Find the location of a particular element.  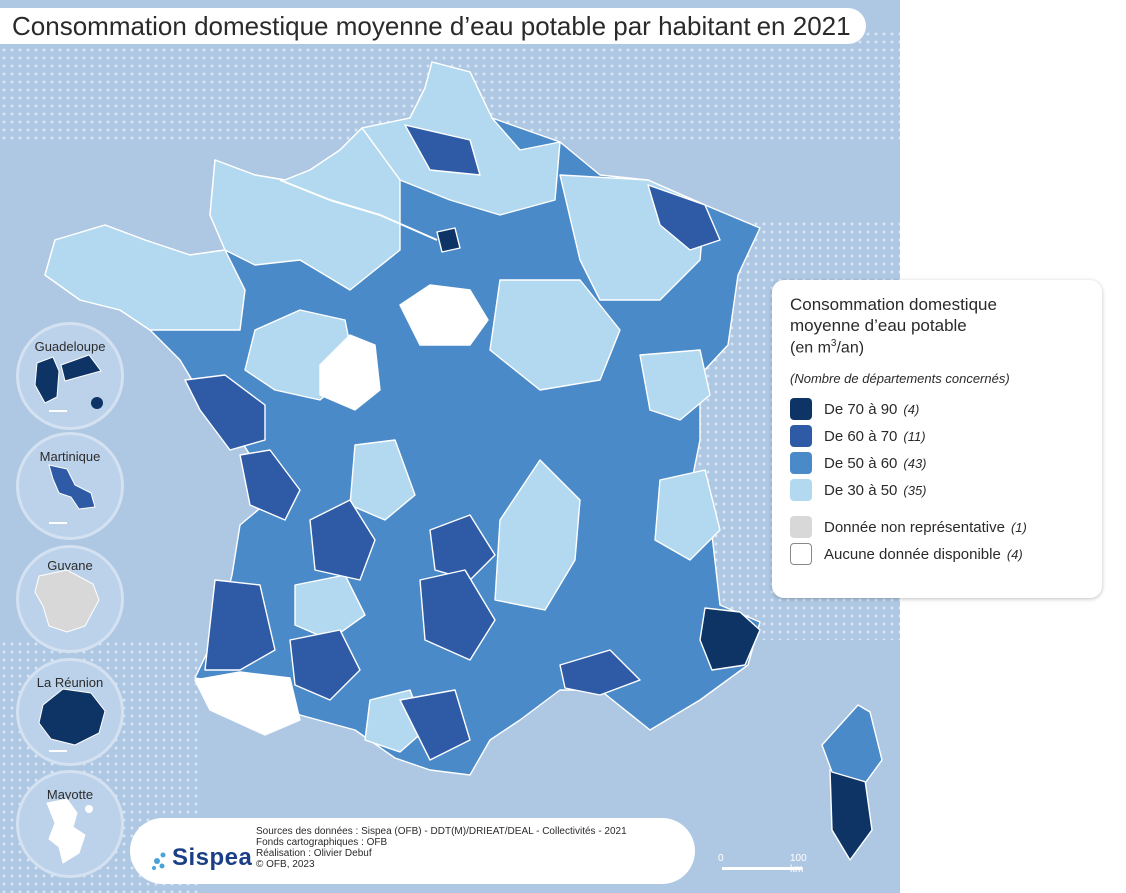

credit-author: Réalisation : Olivier Debuf is located at coordinates (314, 853).